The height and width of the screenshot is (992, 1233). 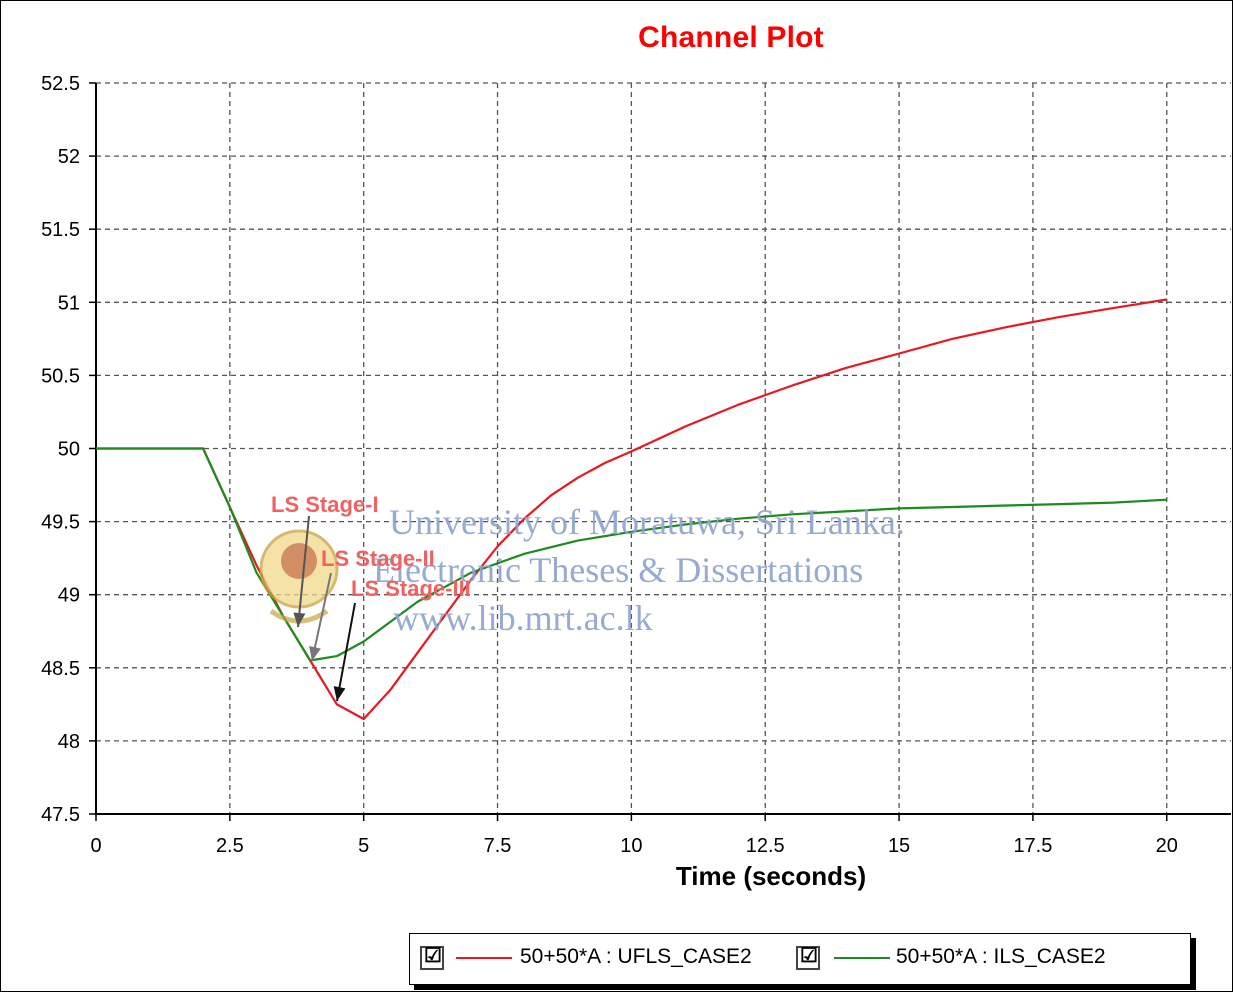 I want to click on y-tick-label-4: 49.5, so click(x=60, y=523).